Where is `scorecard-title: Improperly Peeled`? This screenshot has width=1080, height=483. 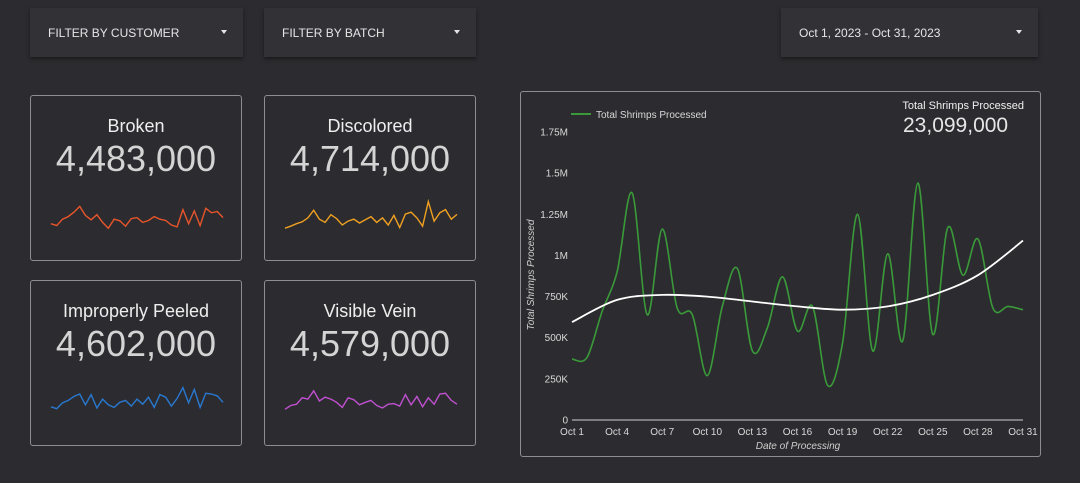 scorecard-title: Improperly Peeled is located at coordinates (136, 311).